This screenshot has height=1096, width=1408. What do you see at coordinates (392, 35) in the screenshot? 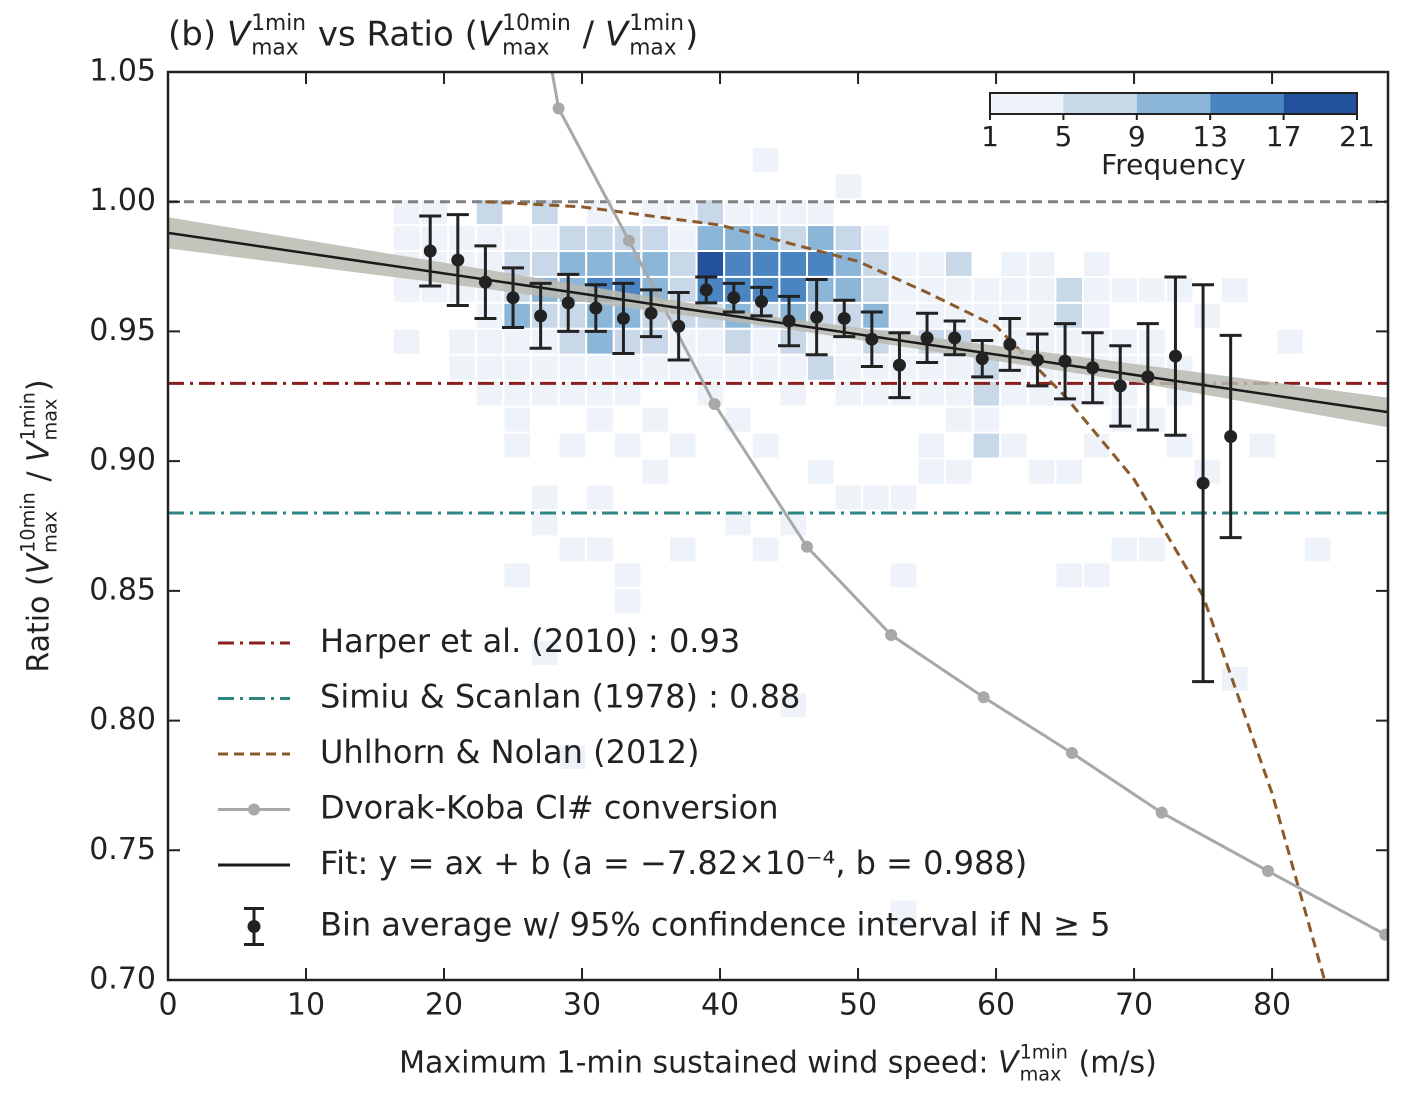
I see `chart-title-part: vs Ratio (` at bounding box center [392, 35].